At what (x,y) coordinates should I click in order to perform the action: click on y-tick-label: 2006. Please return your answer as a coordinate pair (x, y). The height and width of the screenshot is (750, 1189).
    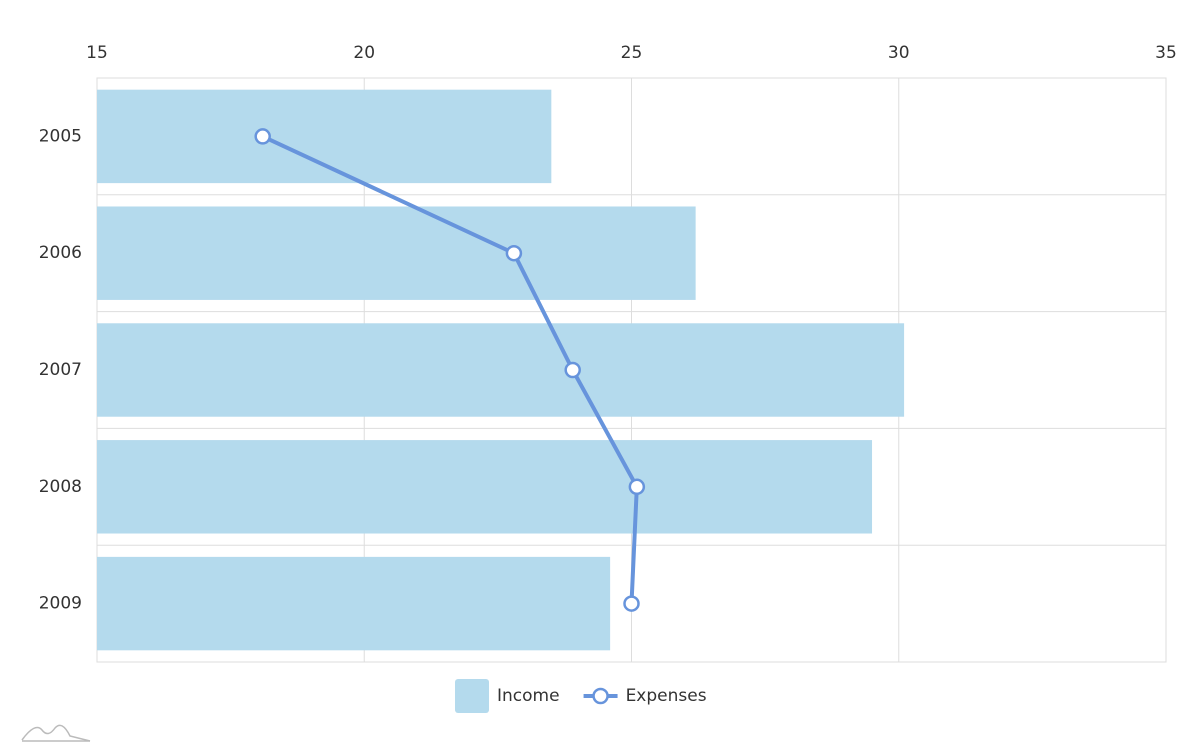
    Looking at the image, I should click on (60, 253).